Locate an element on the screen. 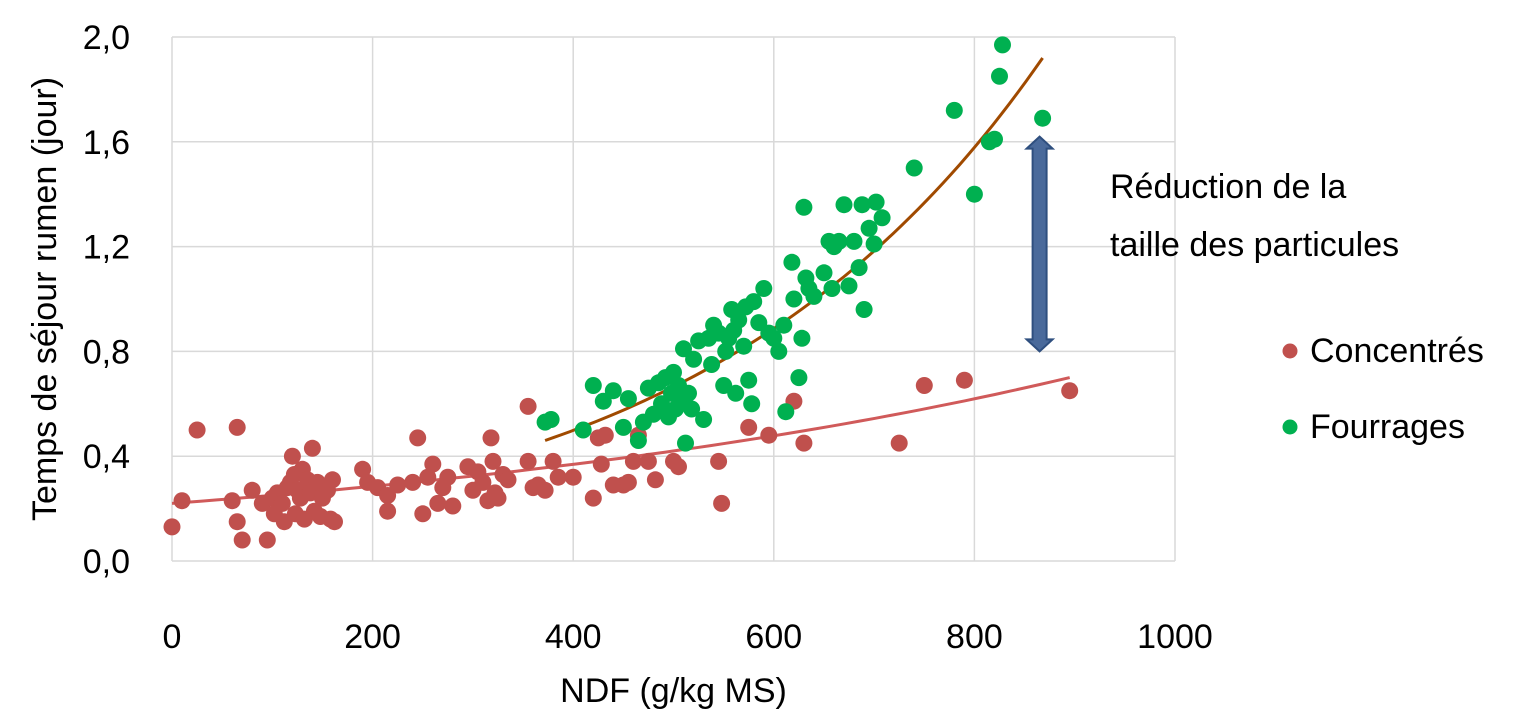 This screenshot has height=712, width=1538. y-tick-label: 1,2 is located at coordinates (106, 248).